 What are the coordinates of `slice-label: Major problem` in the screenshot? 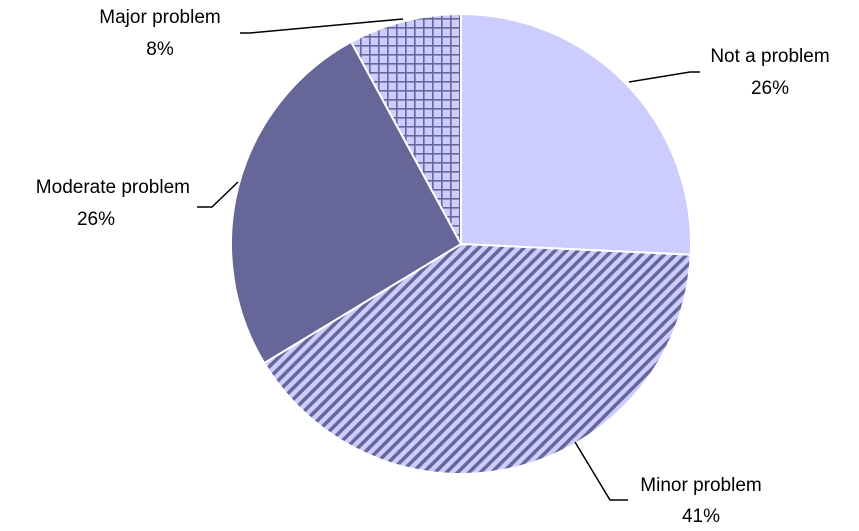 It's located at (159, 17).